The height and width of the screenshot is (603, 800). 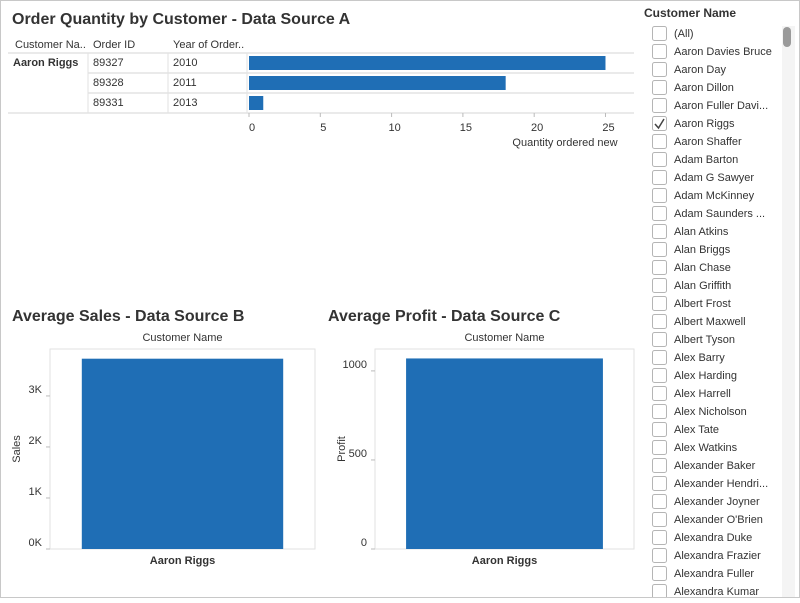 I want to click on order-year: 2010, so click(x=185, y=63).